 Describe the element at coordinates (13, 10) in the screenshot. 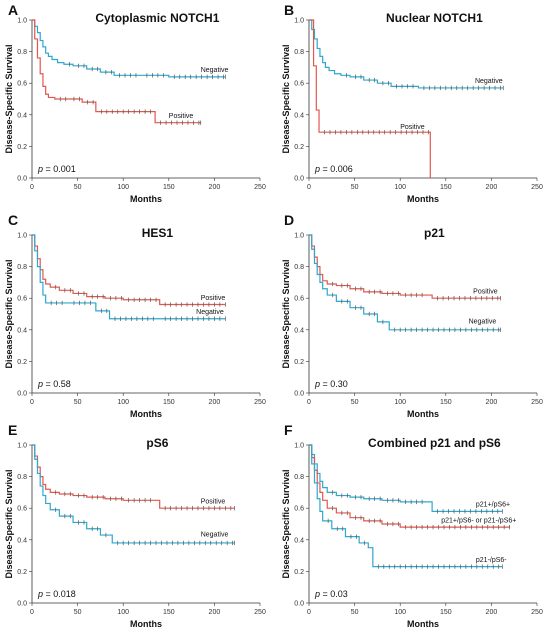

I see `panel-letter: A` at that location.